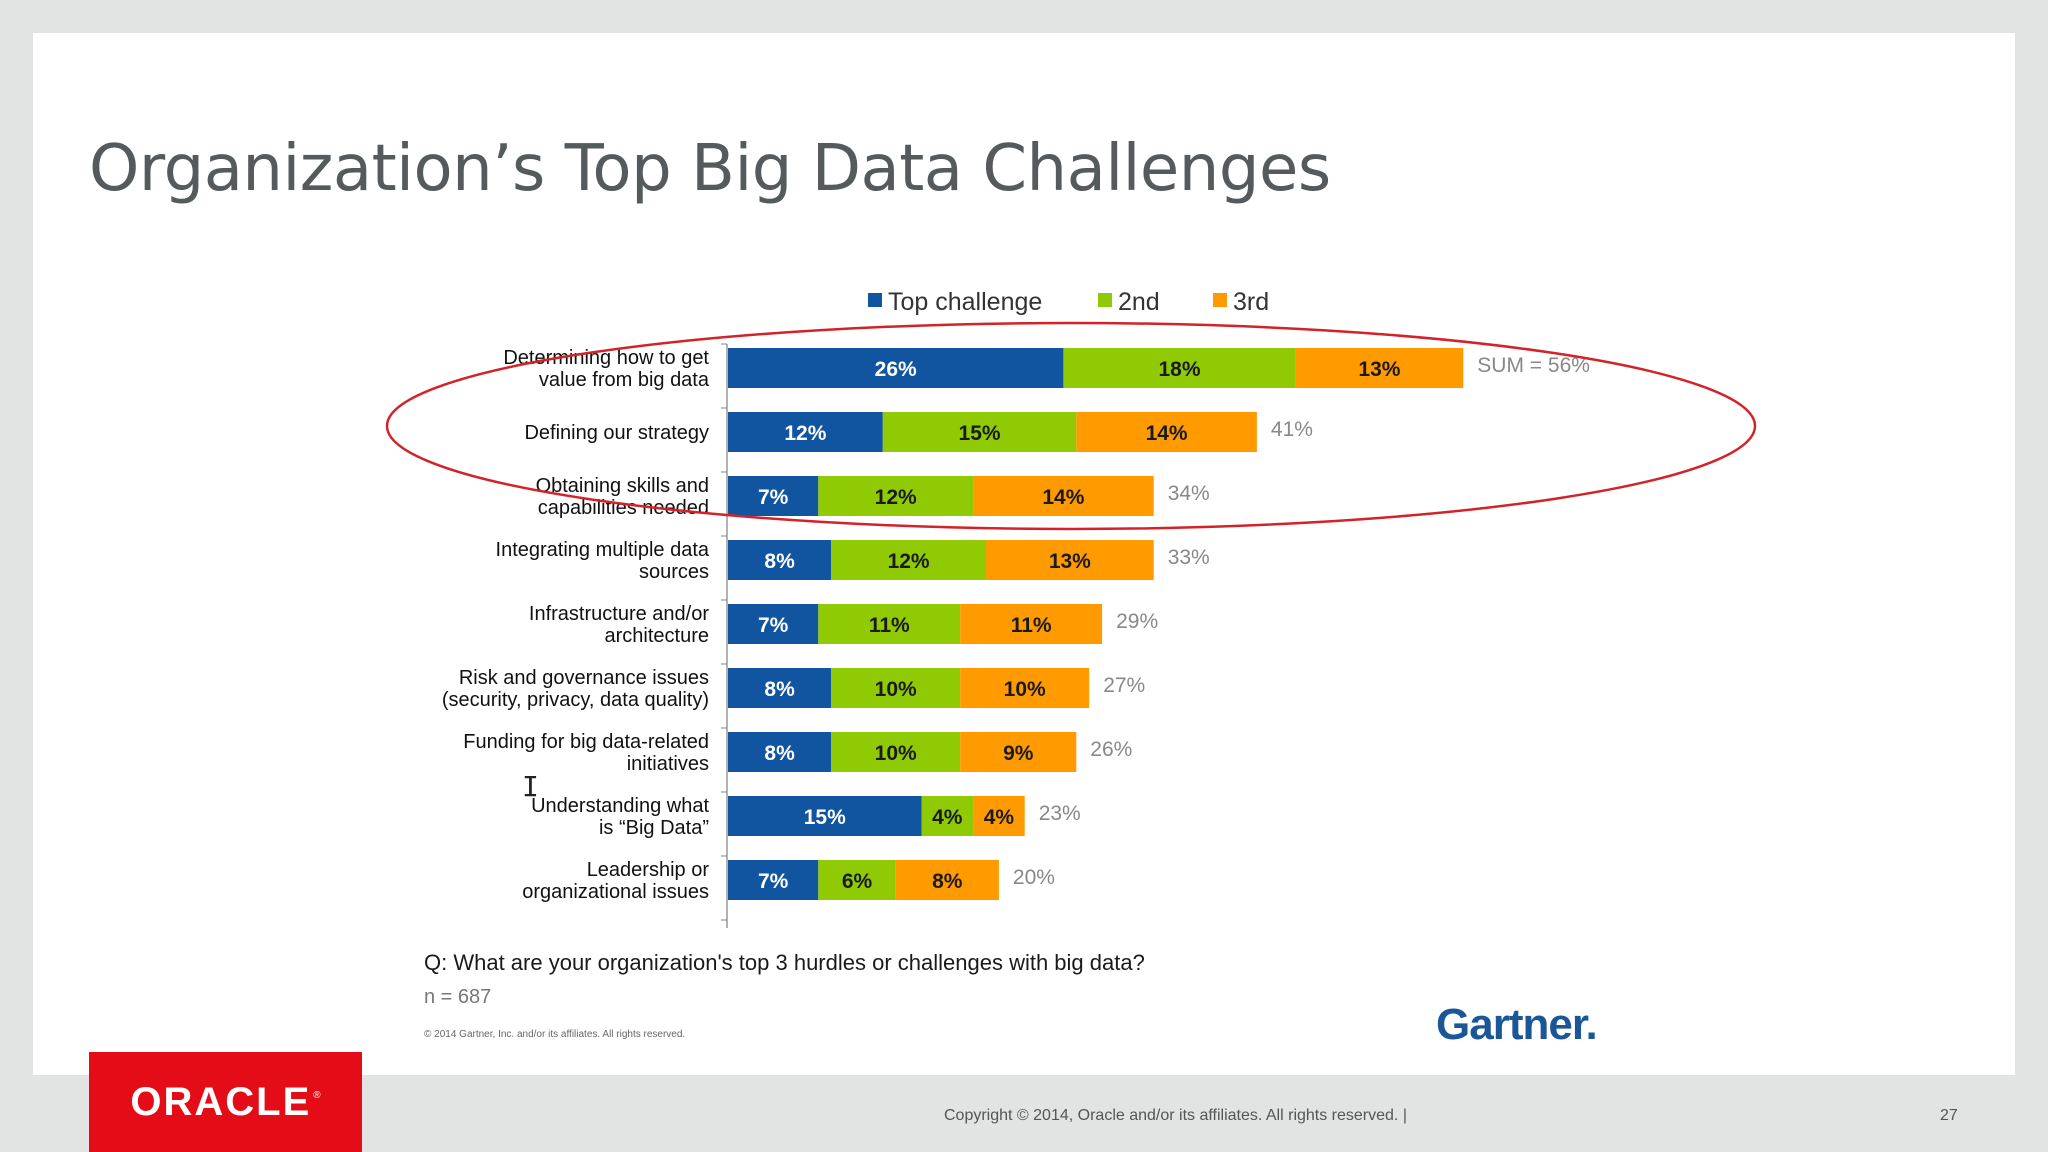 The height and width of the screenshot is (1152, 2048). I want to click on category-label-line: (security, privacy, data quality), so click(575, 700).